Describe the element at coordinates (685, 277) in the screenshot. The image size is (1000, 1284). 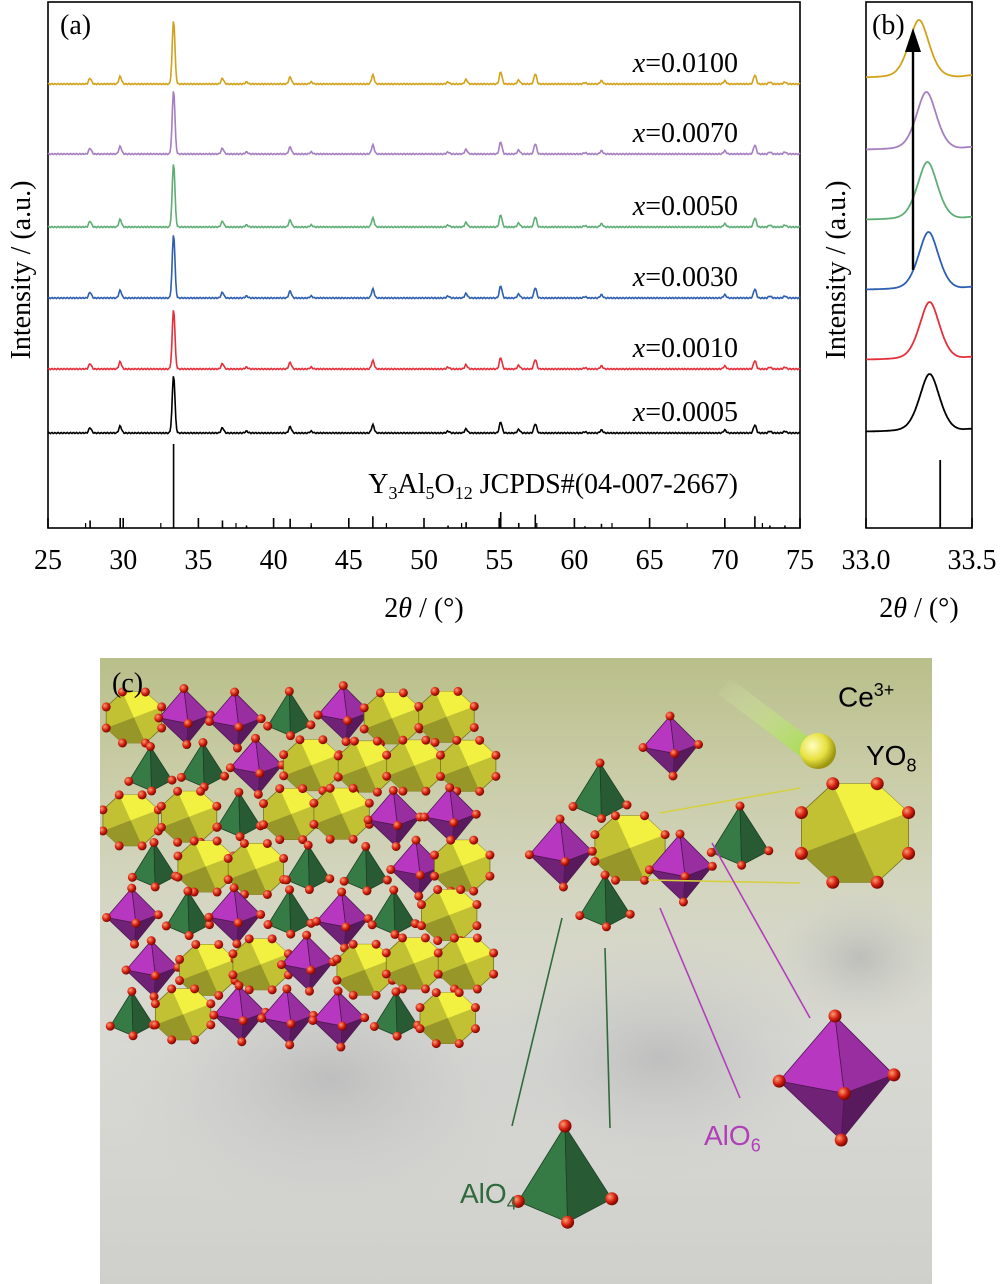
I see `series-label-0.0030: x=0.0030` at that location.